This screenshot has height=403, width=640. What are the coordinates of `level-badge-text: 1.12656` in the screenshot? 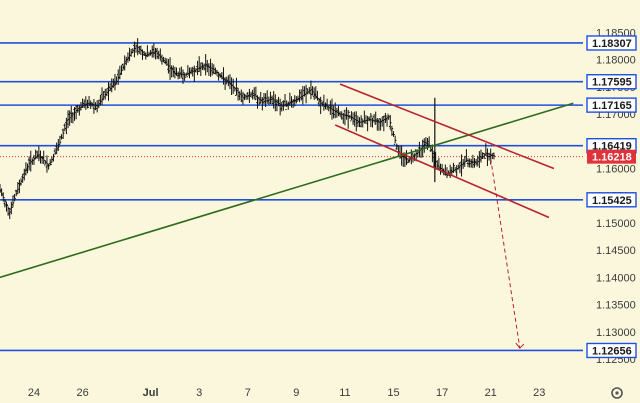 It's located at (612, 351).